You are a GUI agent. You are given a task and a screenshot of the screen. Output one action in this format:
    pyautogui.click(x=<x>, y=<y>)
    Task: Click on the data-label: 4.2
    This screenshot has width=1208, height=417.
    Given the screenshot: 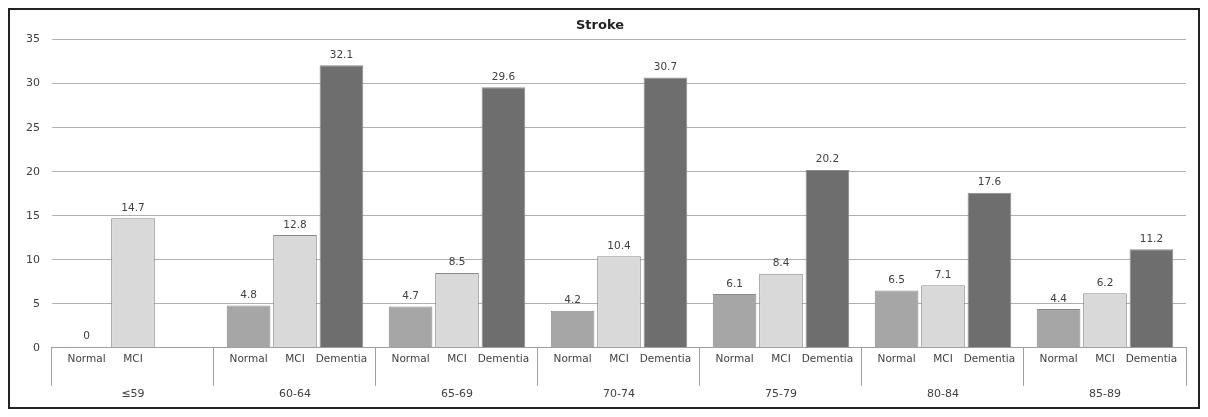 What is the action you would take?
    pyautogui.click(x=572, y=299)
    